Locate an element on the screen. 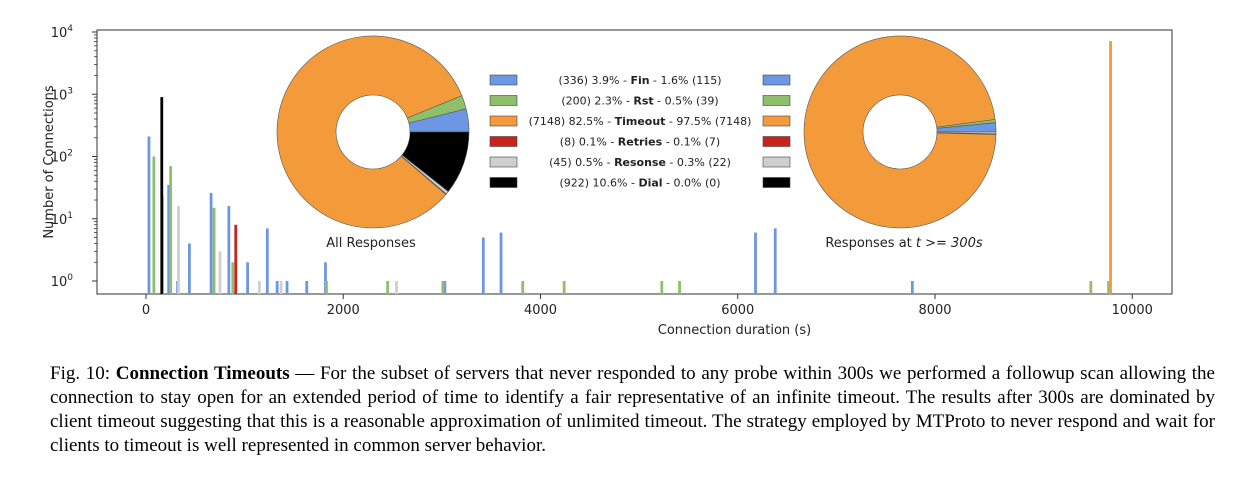 The height and width of the screenshot is (502, 1250). x-tick-label: 2000 is located at coordinates (343, 310).